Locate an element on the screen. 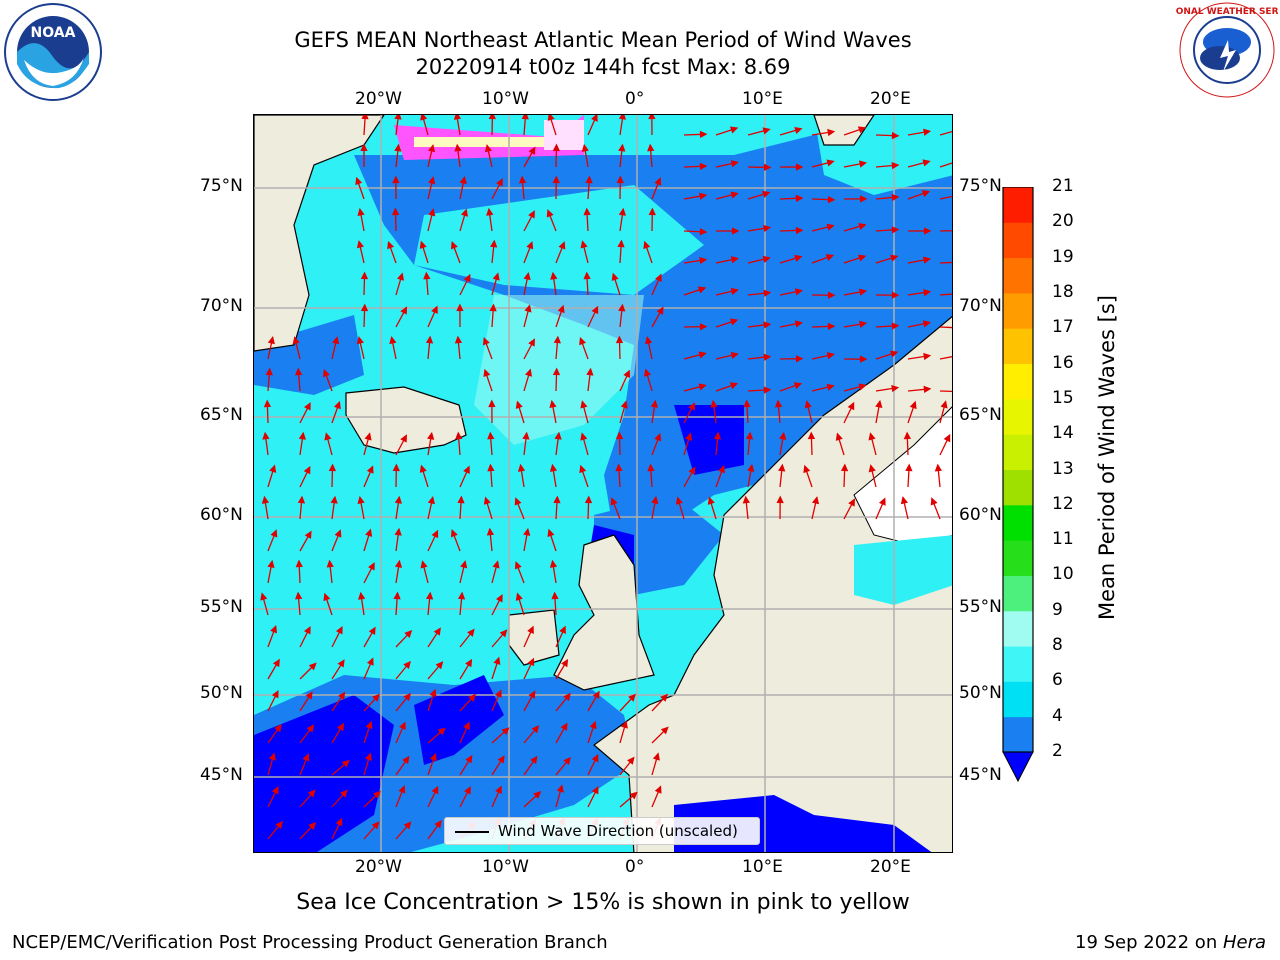 Image resolution: width=1280 pixels, height=960 pixels. colorbar-tick-label: 10 is located at coordinates (1063, 574).